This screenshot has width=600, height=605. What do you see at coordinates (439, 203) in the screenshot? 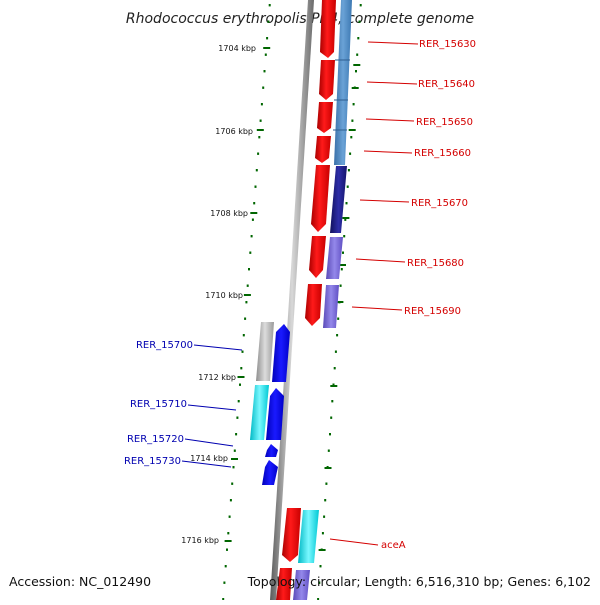
I see `gene-label: RER_15670` at bounding box center [439, 203].